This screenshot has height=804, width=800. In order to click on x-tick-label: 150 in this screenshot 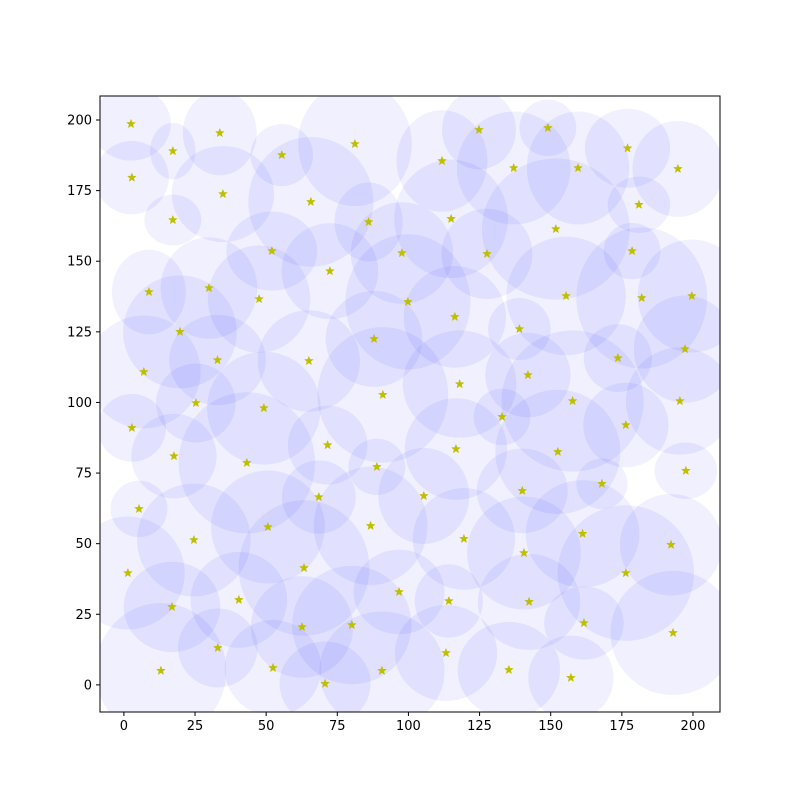, I will do `click(550, 726)`.